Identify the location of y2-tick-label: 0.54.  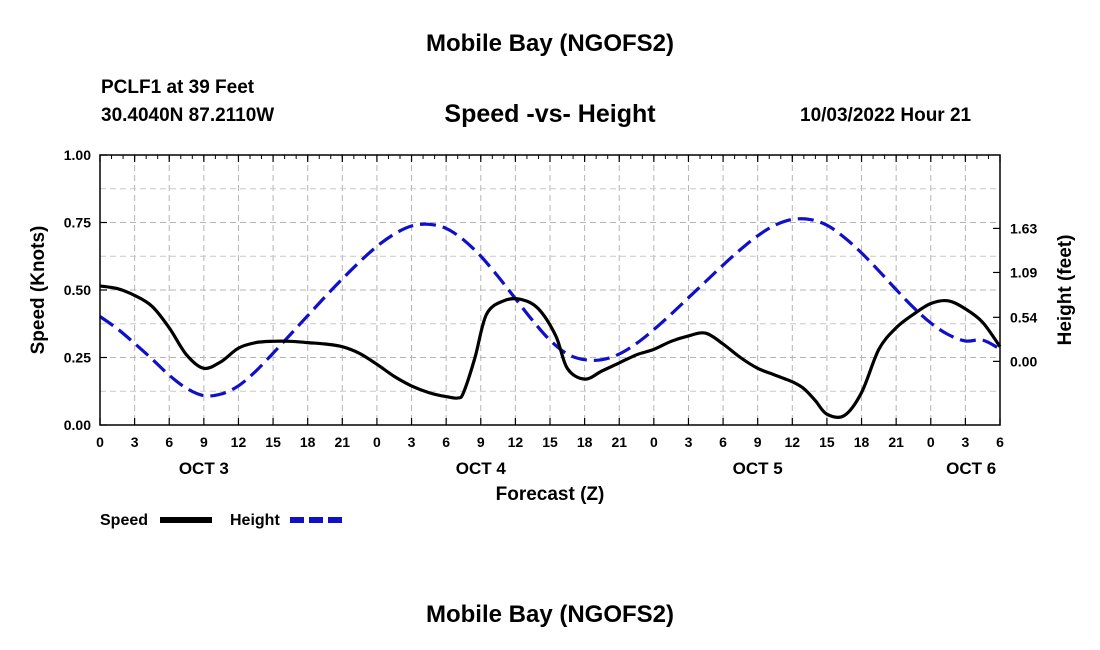
(1023, 317).